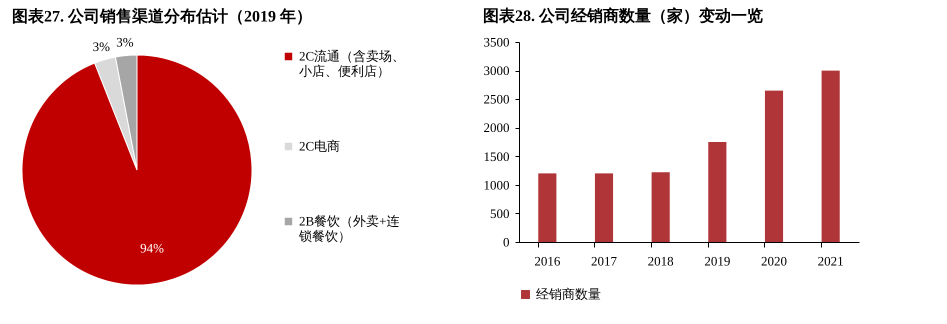 The height and width of the screenshot is (324, 947). Describe the element at coordinates (352, 63) in the screenshot. I see `legend-label: 2C流通（含卖场、小店、便利店）` at that location.